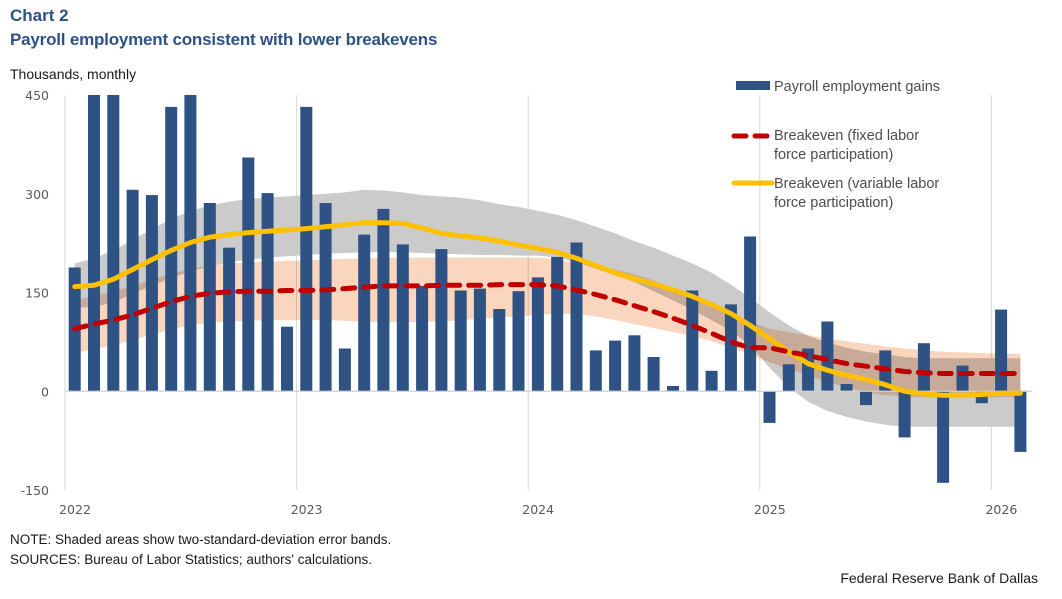  What do you see at coordinates (45, 391) in the screenshot?
I see `y-tick-label: 0` at bounding box center [45, 391].